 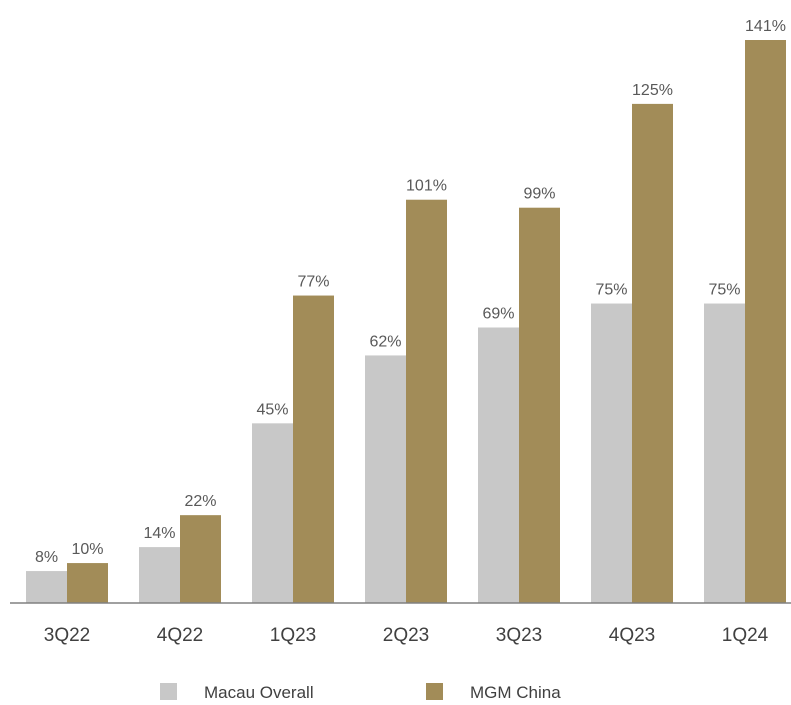 What do you see at coordinates (272, 513) in the screenshot?
I see `bar-macau-overall-1q23` at bounding box center [272, 513].